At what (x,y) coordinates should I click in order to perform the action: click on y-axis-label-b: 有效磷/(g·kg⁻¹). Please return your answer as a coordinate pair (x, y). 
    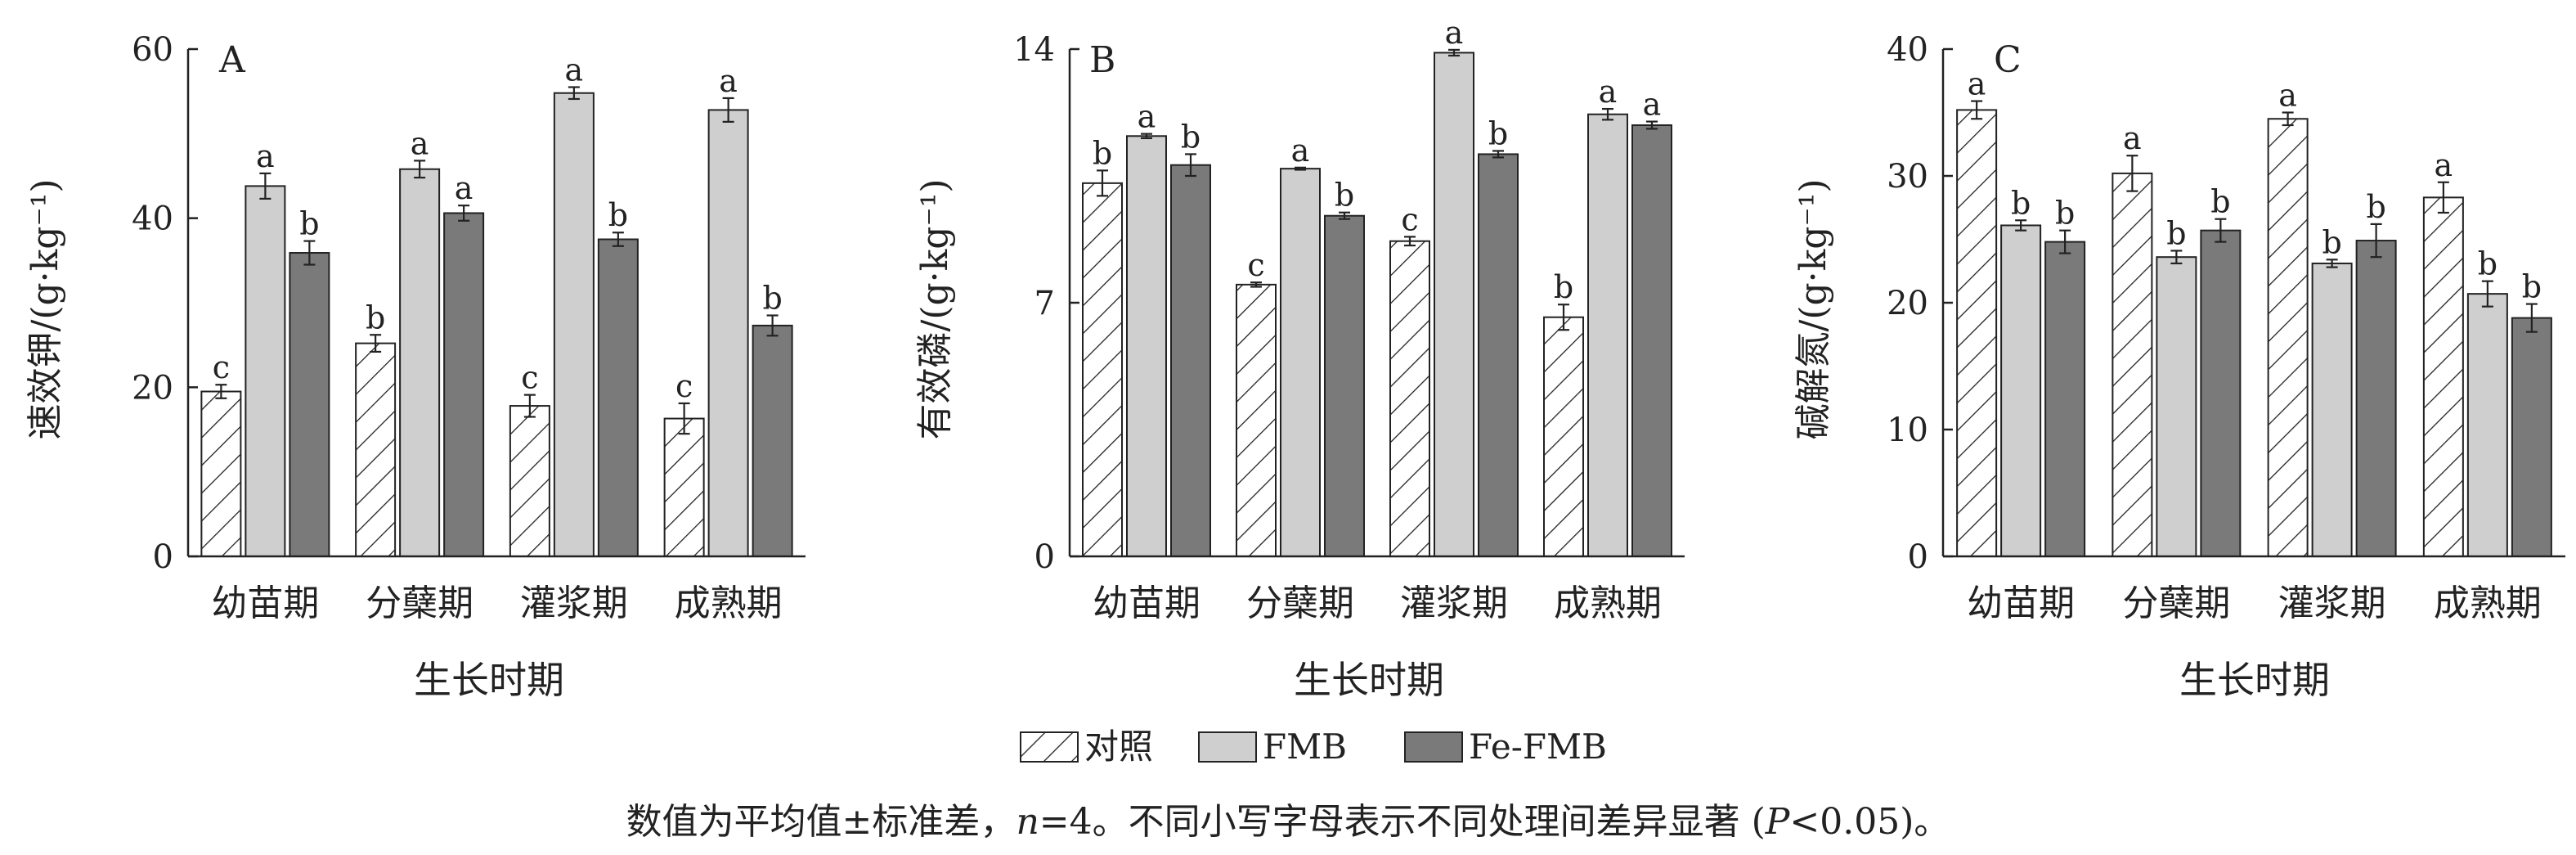
    Looking at the image, I should click on (935, 310).